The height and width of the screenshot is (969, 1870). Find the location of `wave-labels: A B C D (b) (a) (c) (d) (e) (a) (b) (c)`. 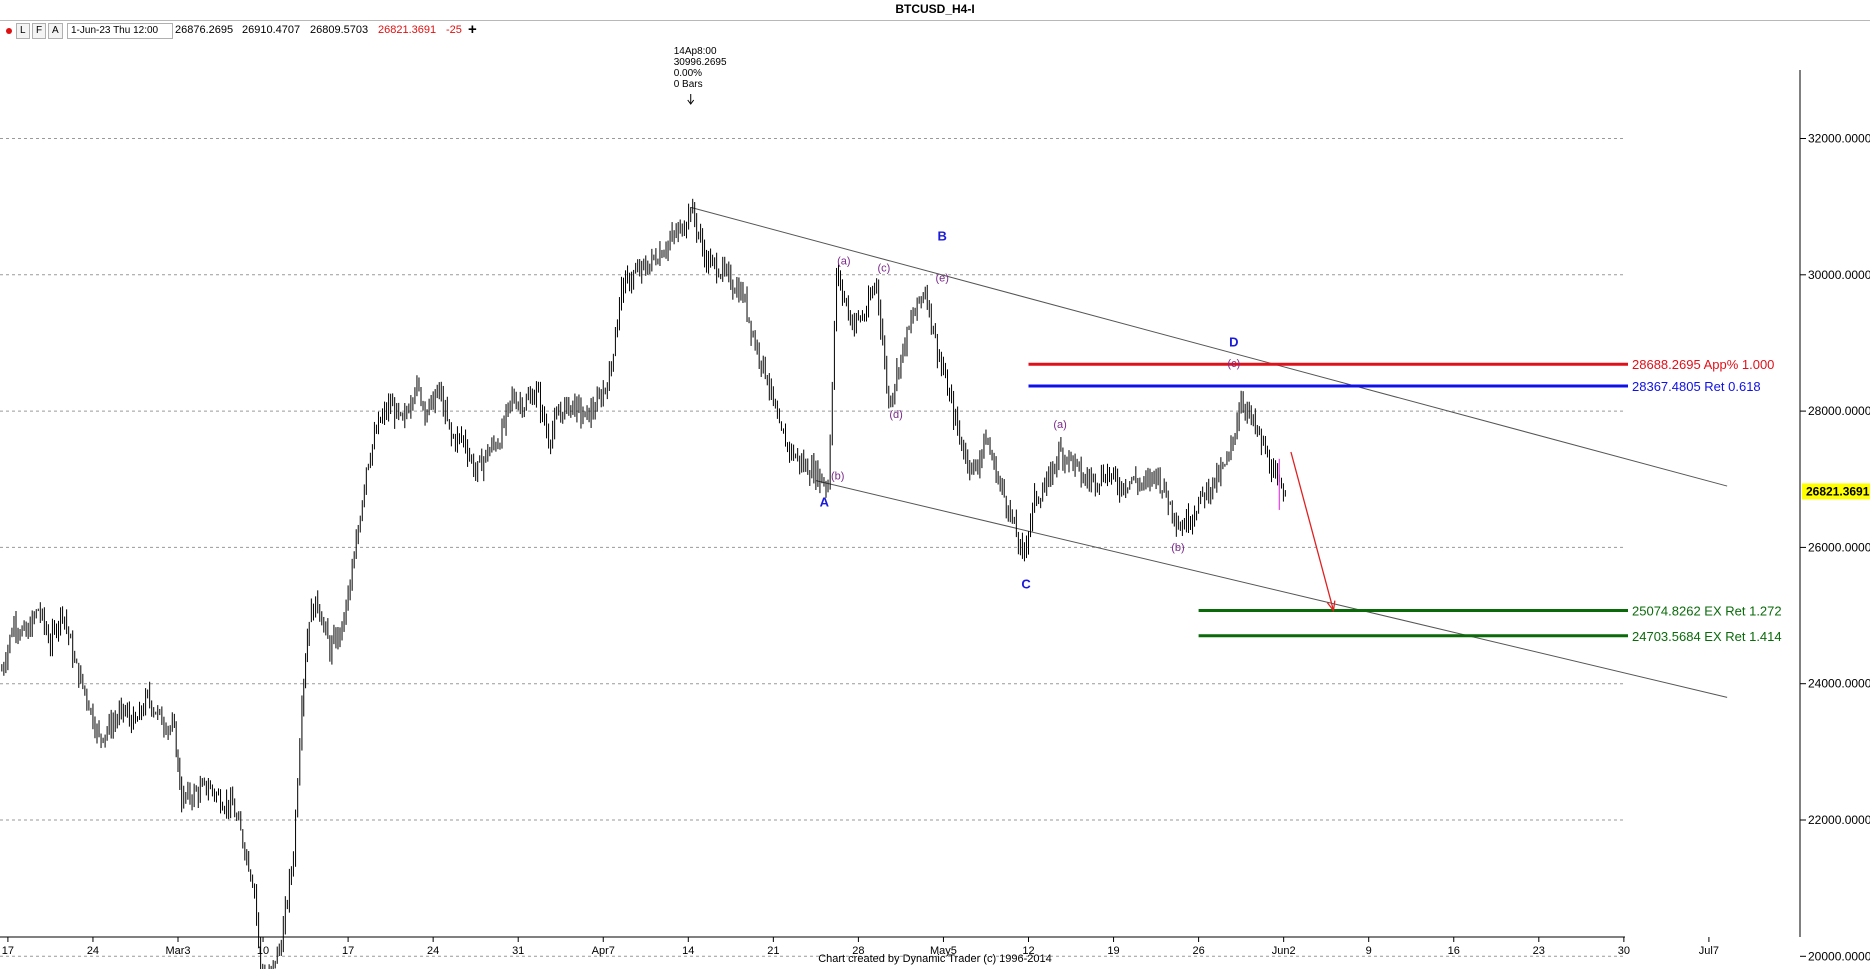

wave-labels: A B C D (b) (a) (c) (d) (e) (a) (b) (c) is located at coordinates (1030, 410).